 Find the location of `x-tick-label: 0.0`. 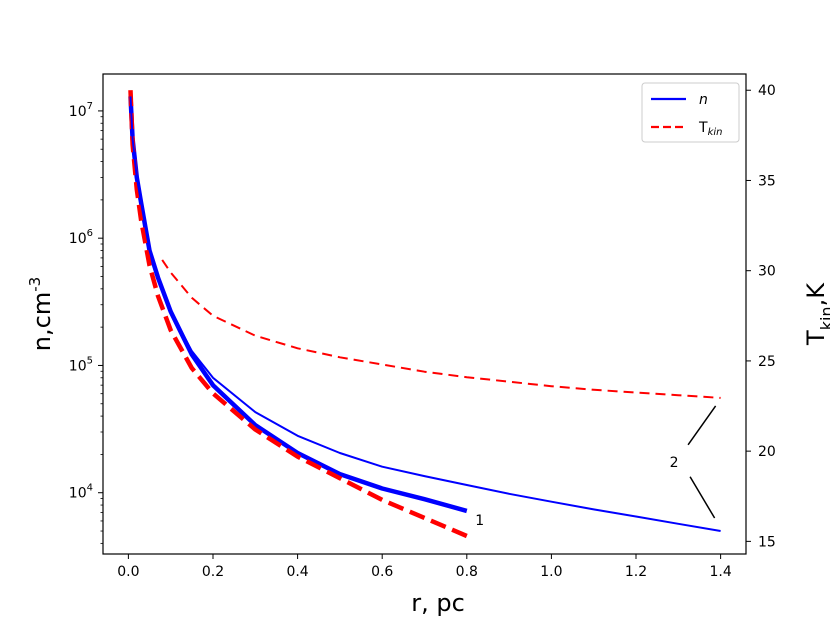

x-tick-label: 0.0 is located at coordinates (128, 572).